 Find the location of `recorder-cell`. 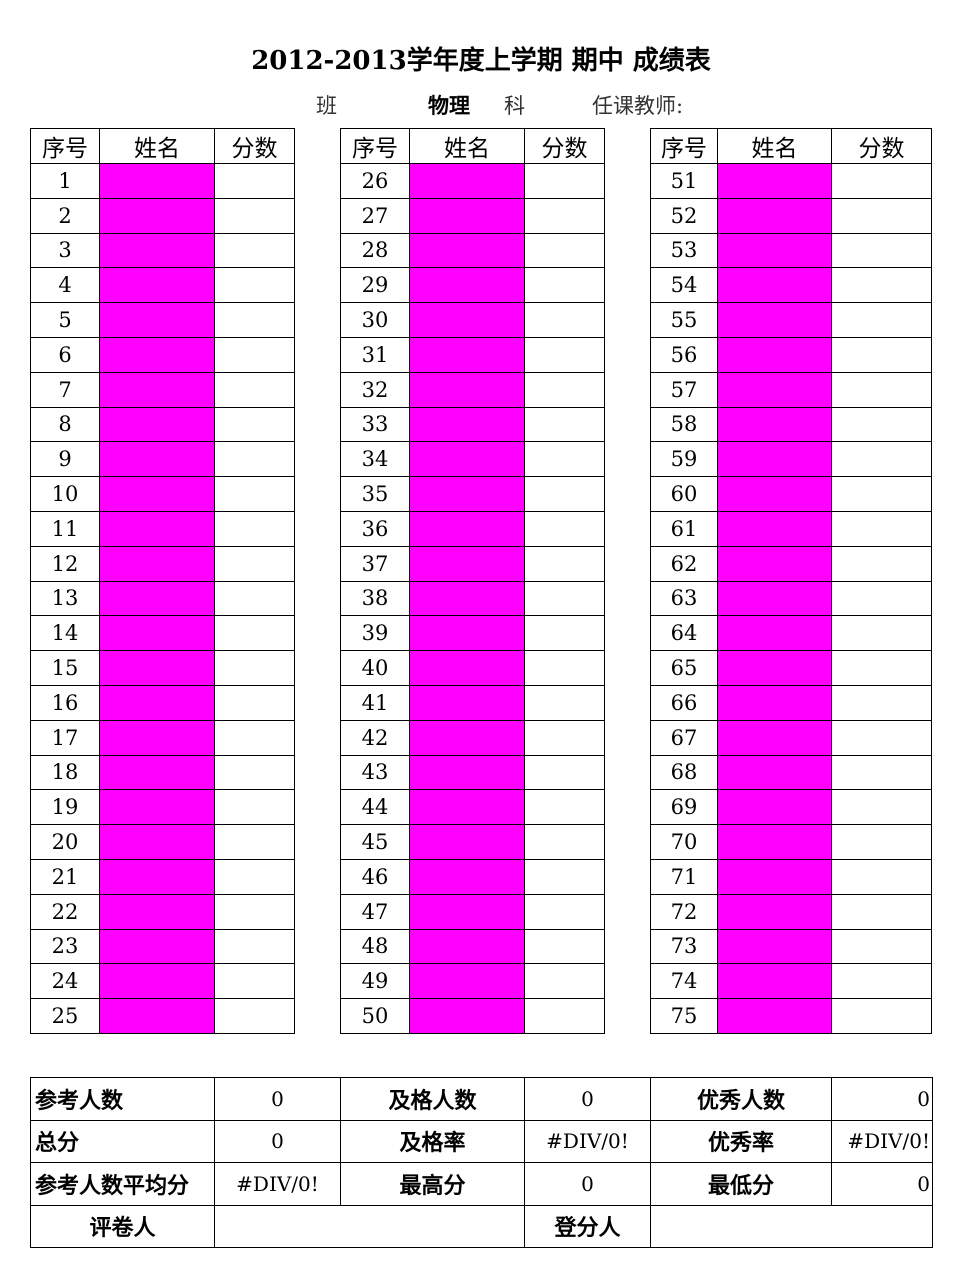

recorder-cell is located at coordinates (791, 1226).